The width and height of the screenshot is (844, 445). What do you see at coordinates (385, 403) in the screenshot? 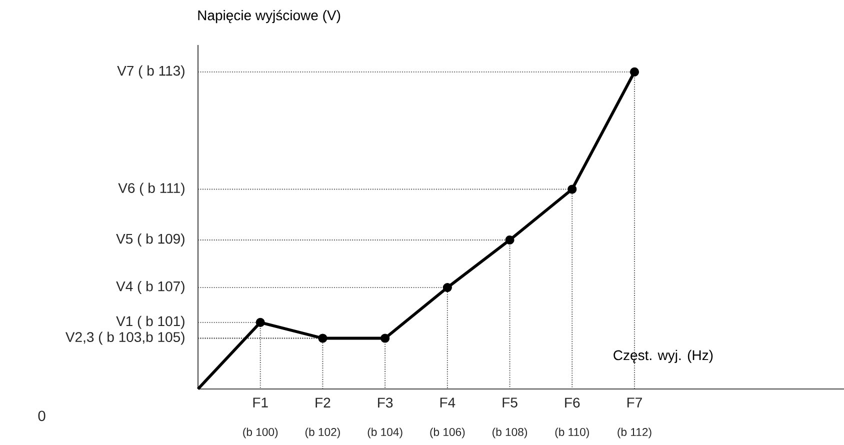
I see `x-tick-label: F3` at bounding box center [385, 403].